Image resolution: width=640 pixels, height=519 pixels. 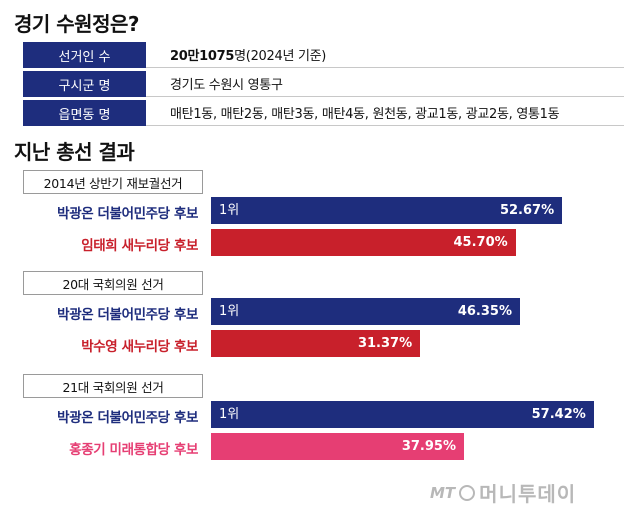 What do you see at coordinates (385, 55) in the screenshot?
I see `info-value: 20만1075 명(2024년 기준)` at bounding box center [385, 55].